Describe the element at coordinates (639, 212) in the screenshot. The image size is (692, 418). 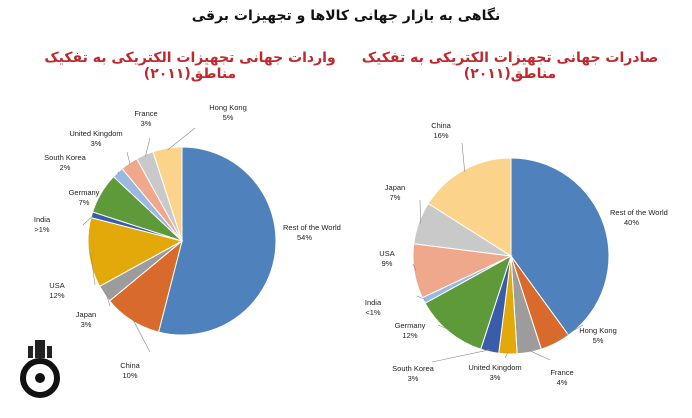
I see `exports-label-category: Rest of the World` at that location.